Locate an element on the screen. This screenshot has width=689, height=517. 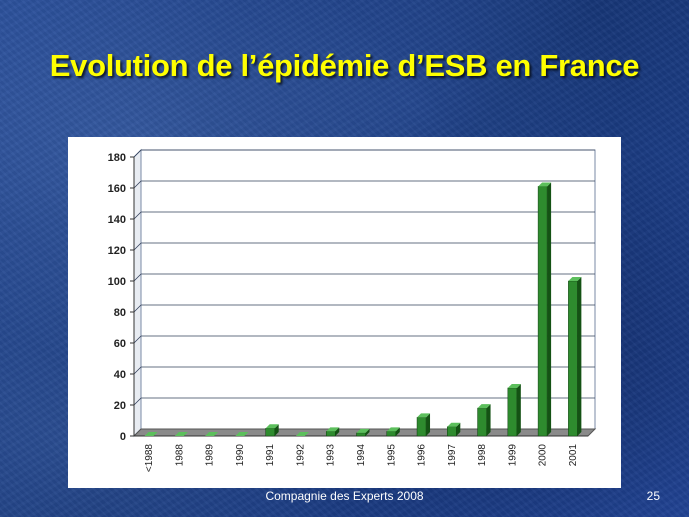
footer-text: Compagnie des Experts 2008 is located at coordinates (344, 496).